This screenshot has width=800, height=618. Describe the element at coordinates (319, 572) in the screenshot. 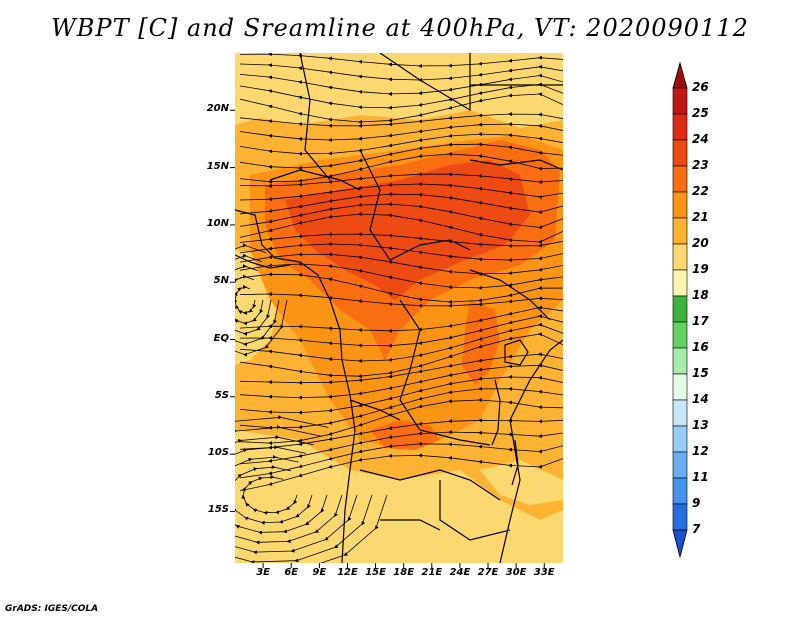

I see `x-tick-label: 9E` at that location.